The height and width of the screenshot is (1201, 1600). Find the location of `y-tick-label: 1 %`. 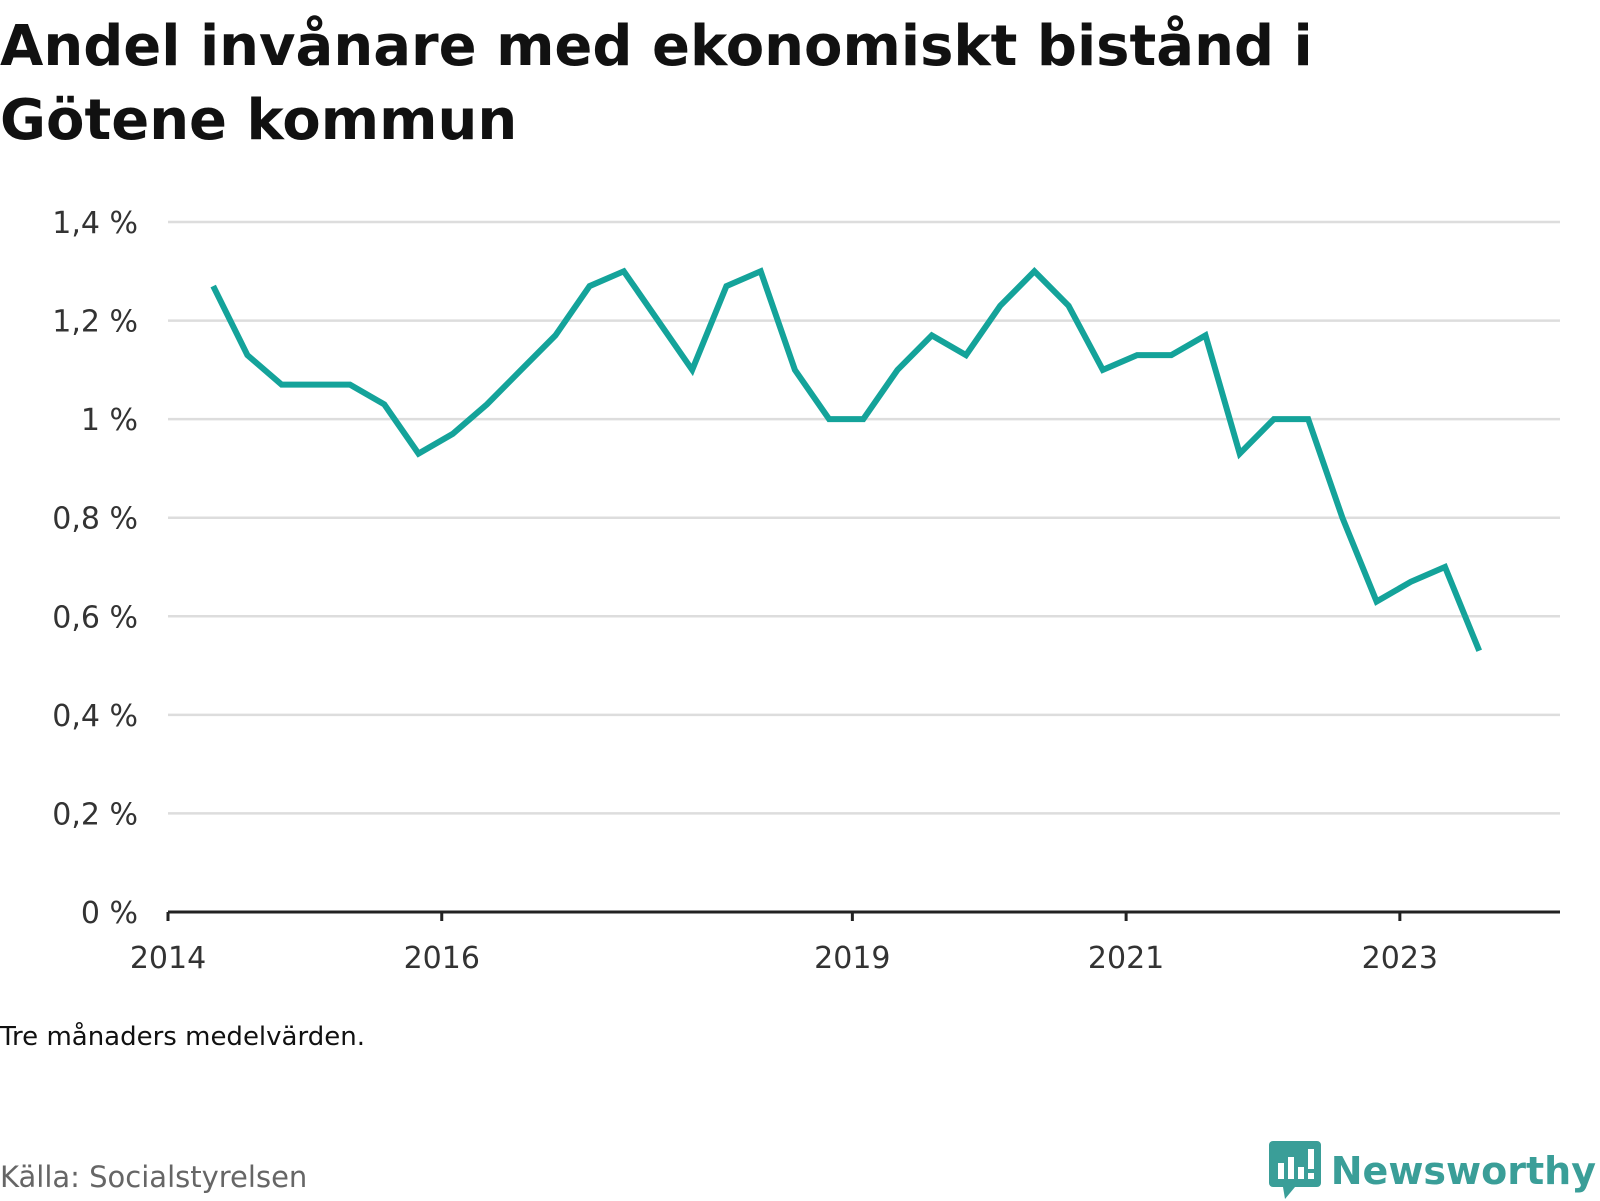

y-tick-label: 1 % is located at coordinates (109, 420).